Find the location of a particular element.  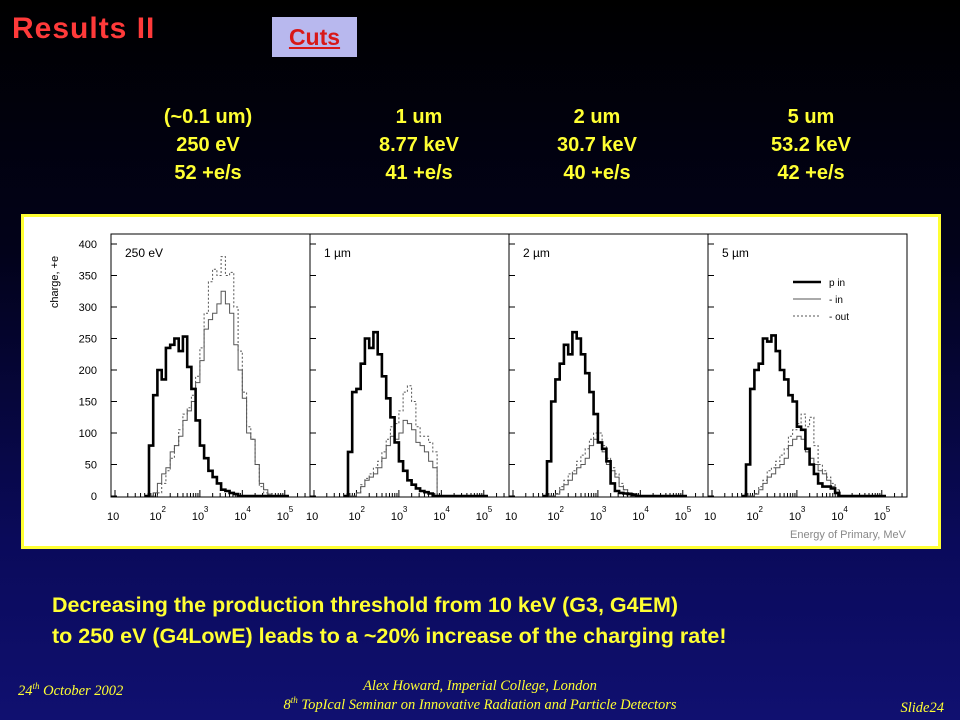

x-axis-label: Energy of Primary, MeV is located at coordinates (848, 535).